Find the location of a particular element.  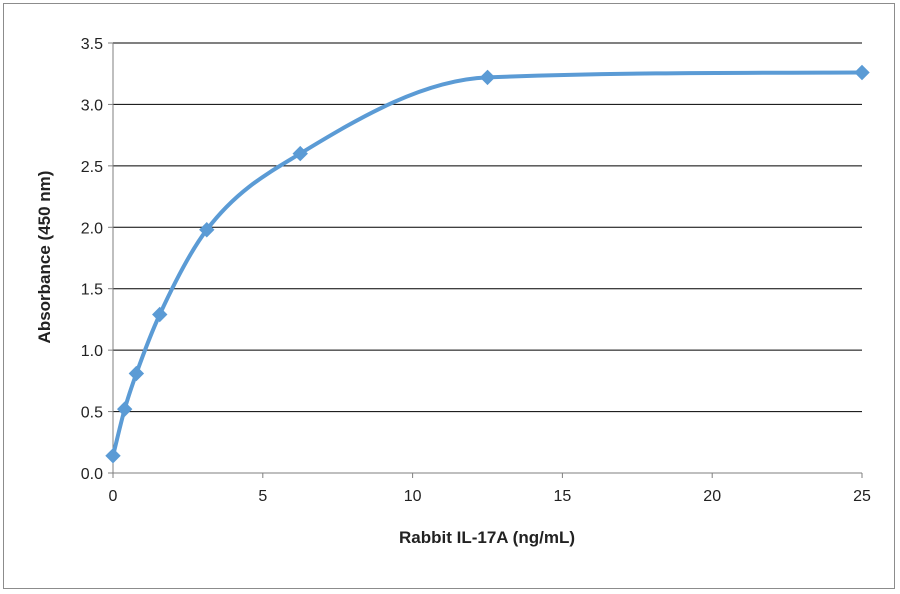

y-tick-label: 3.5 is located at coordinates (92, 44).